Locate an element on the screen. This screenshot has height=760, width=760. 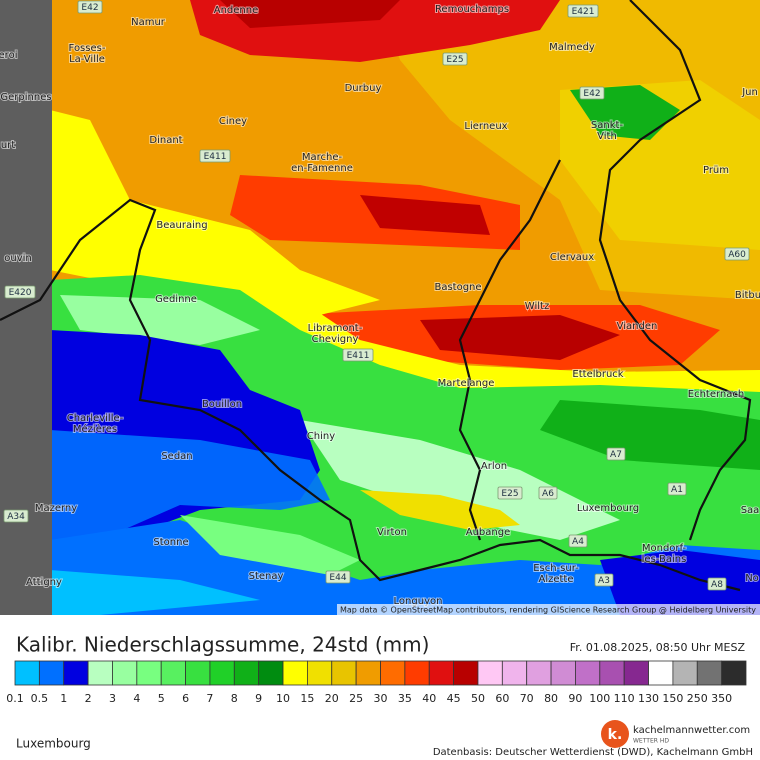
road-label: A4 is located at coordinates (578, 542).